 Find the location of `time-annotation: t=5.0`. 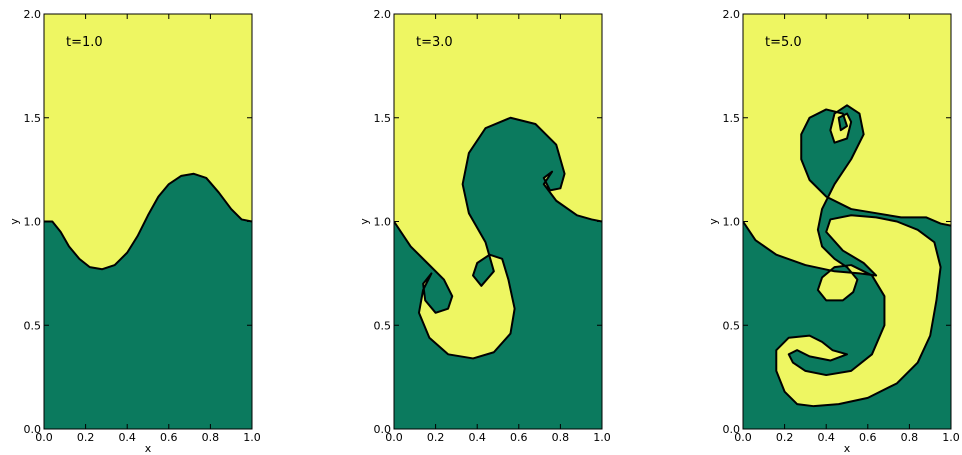

time-annotation: t=5.0 is located at coordinates (783, 42).